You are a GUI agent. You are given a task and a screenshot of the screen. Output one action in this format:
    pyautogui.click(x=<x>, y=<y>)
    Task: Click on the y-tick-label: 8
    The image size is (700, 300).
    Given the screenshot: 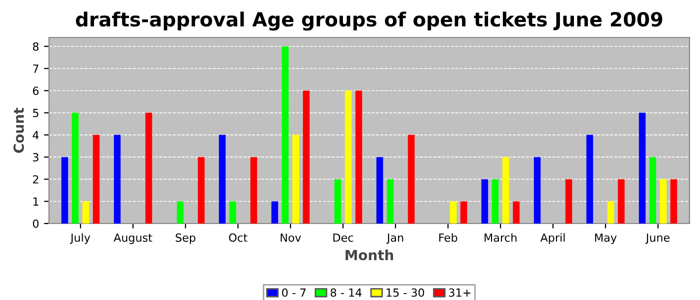 What is the action you would take?
    pyautogui.click(x=35, y=46)
    